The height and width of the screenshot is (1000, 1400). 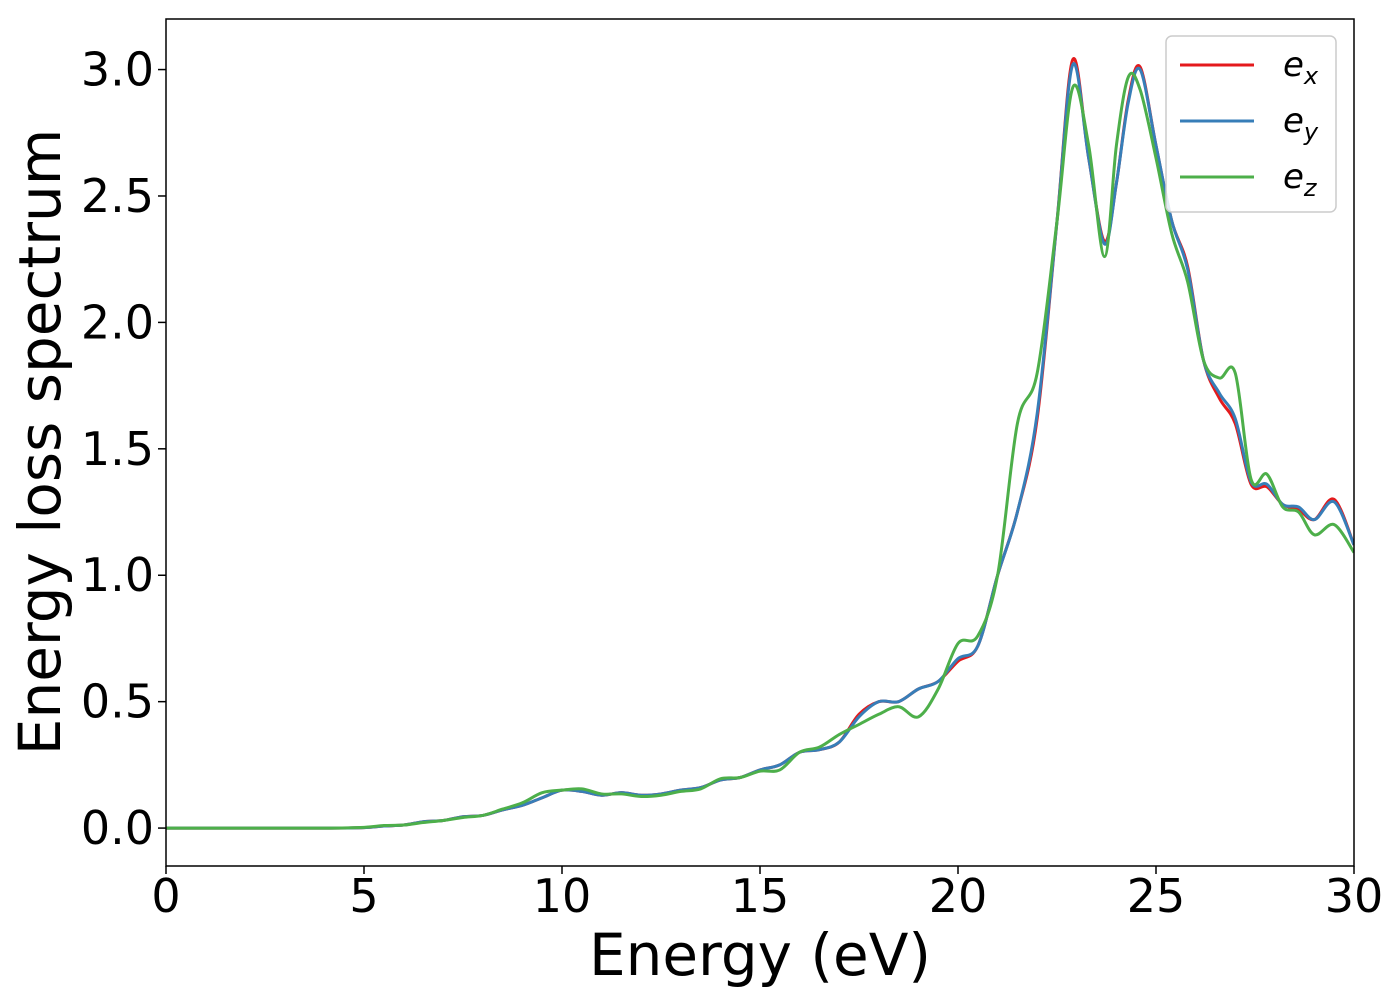 I want to click on y-tick-label: 2.5, so click(x=117, y=196).